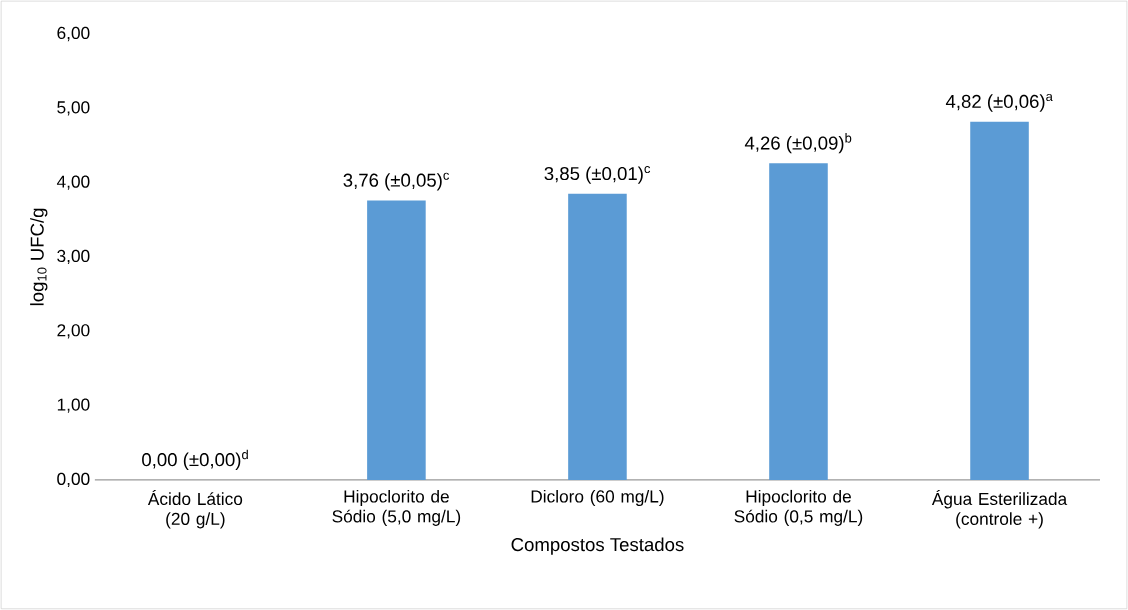 This screenshot has width=1128, height=610. Describe the element at coordinates (798, 143) in the screenshot. I see `data-label: 4,26 (±0,09)$^{b}$` at that location.